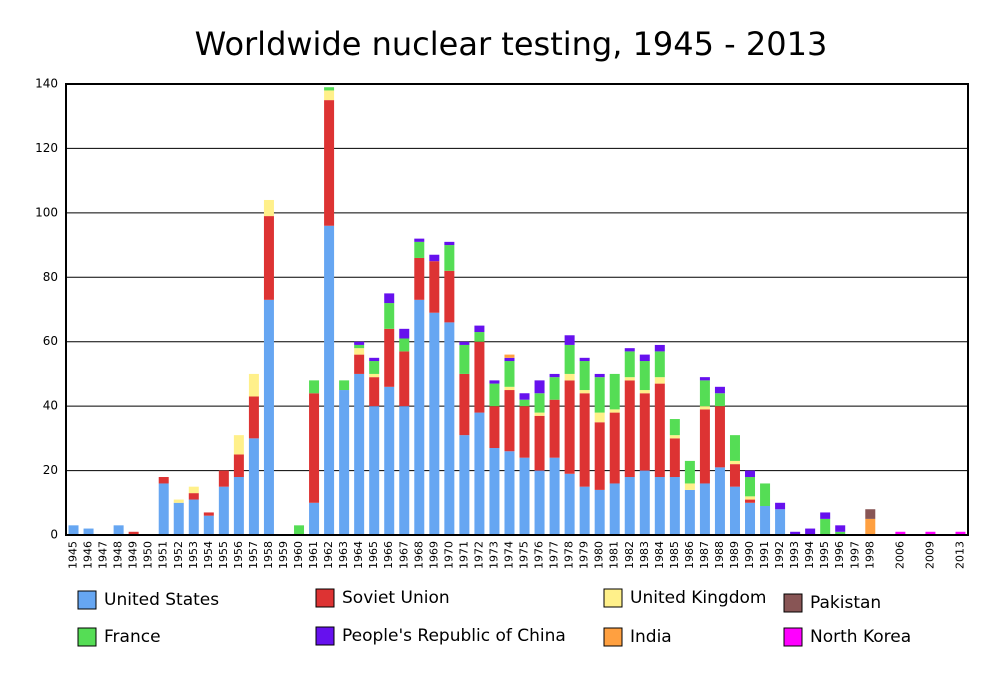 Image resolution: width=1000 pixels, height=677 pixels. Describe the element at coordinates (373, 555) in the screenshot. I see `x-tick-label: 1965` at that location.